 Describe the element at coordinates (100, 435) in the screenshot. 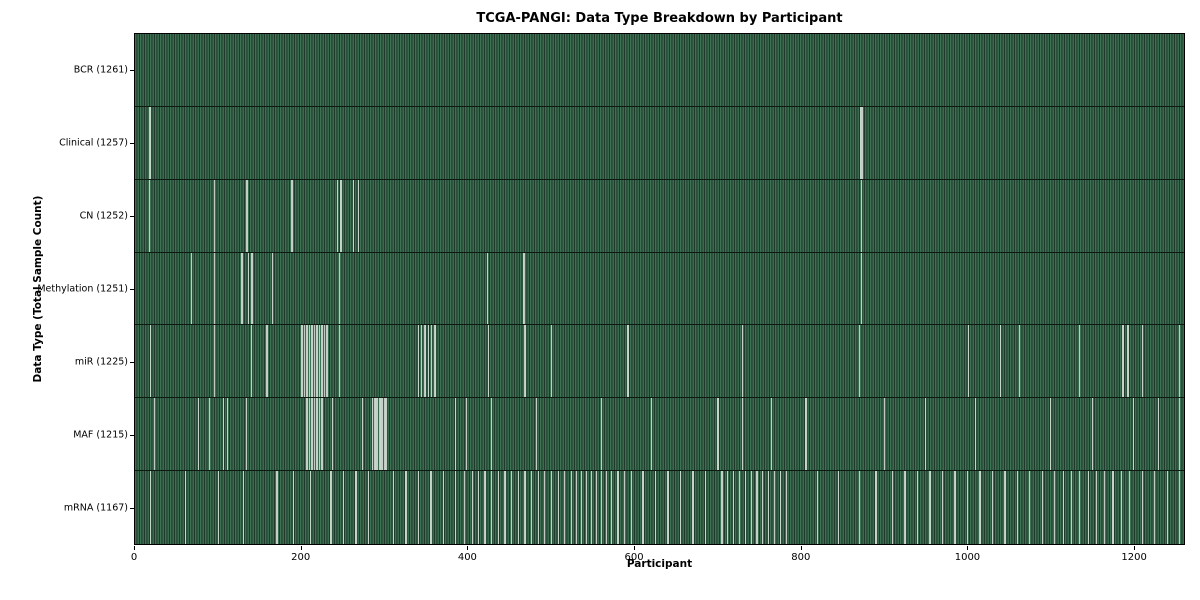

I see `y-tick-label: MAF (1215)` at that location.